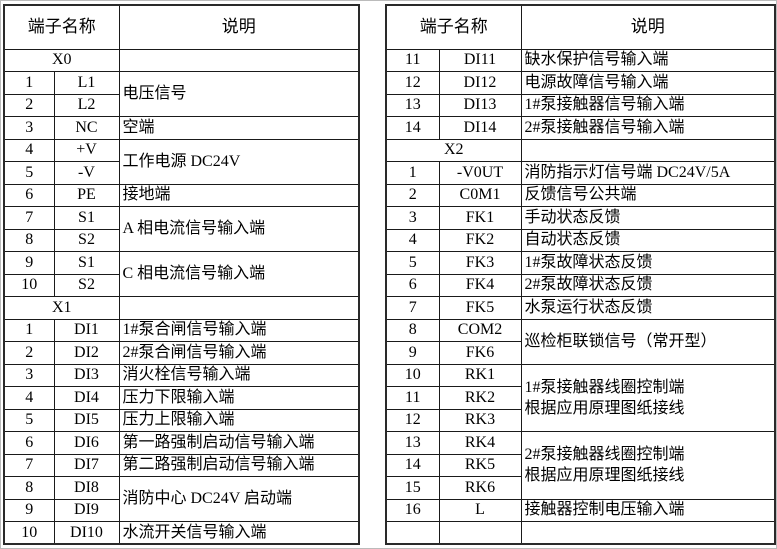 The image size is (777, 549). What do you see at coordinates (480, 60) in the screenshot?
I see `terminal-name-cell: DI11` at bounding box center [480, 60].